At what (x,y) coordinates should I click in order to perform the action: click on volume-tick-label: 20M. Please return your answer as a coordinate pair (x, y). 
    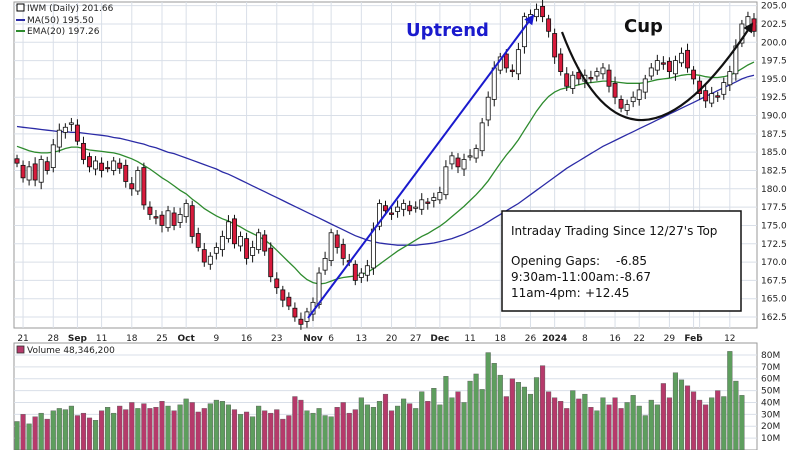
    Looking at the image, I should click on (770, 427).